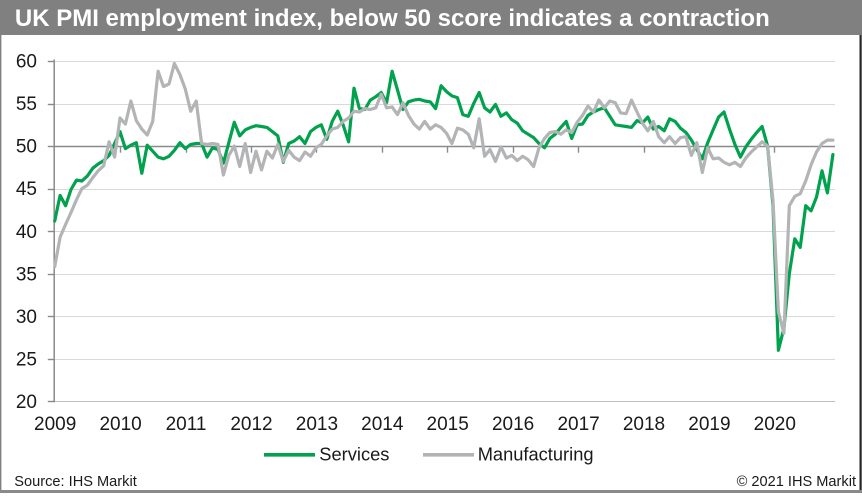 The height and width of the screenshot is (498, 862). Describe the element at coordinates (775, 424) in the screenshot. I see `svg-text: 2020` at that location.